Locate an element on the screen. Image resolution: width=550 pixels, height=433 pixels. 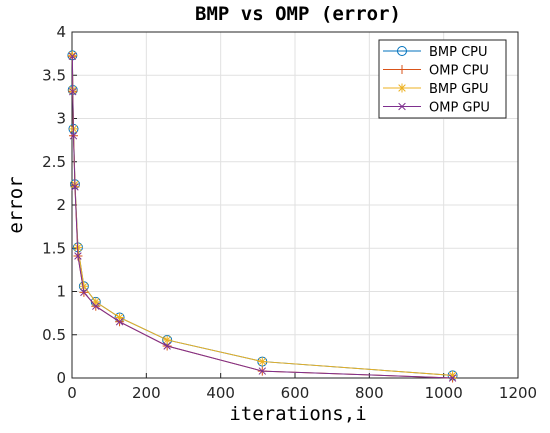
y-tick-label: 3.5 is located at coordinates (54, 75).